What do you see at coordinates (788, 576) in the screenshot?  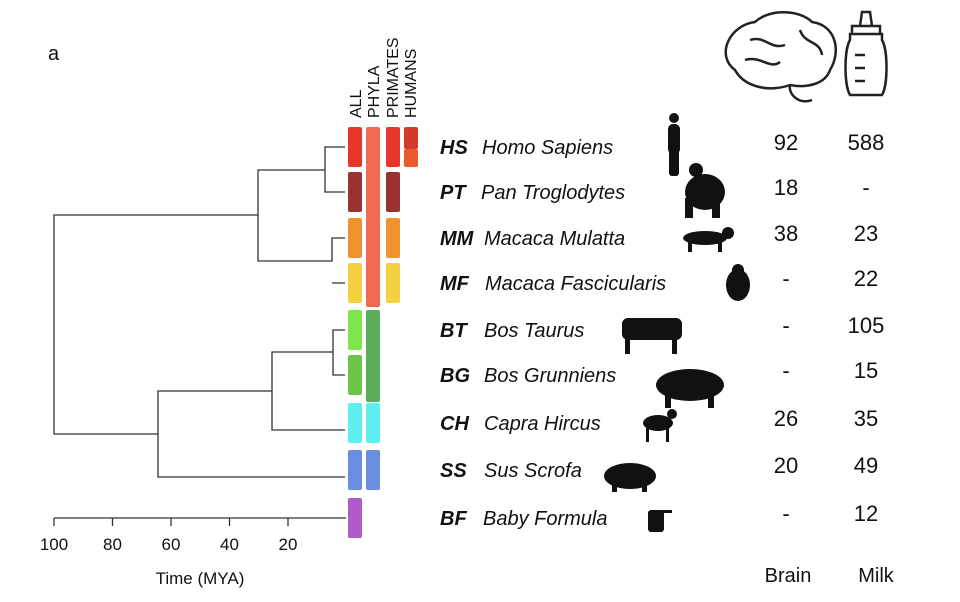 I see `brain-header: Brain` at bounding box center [788, 576].